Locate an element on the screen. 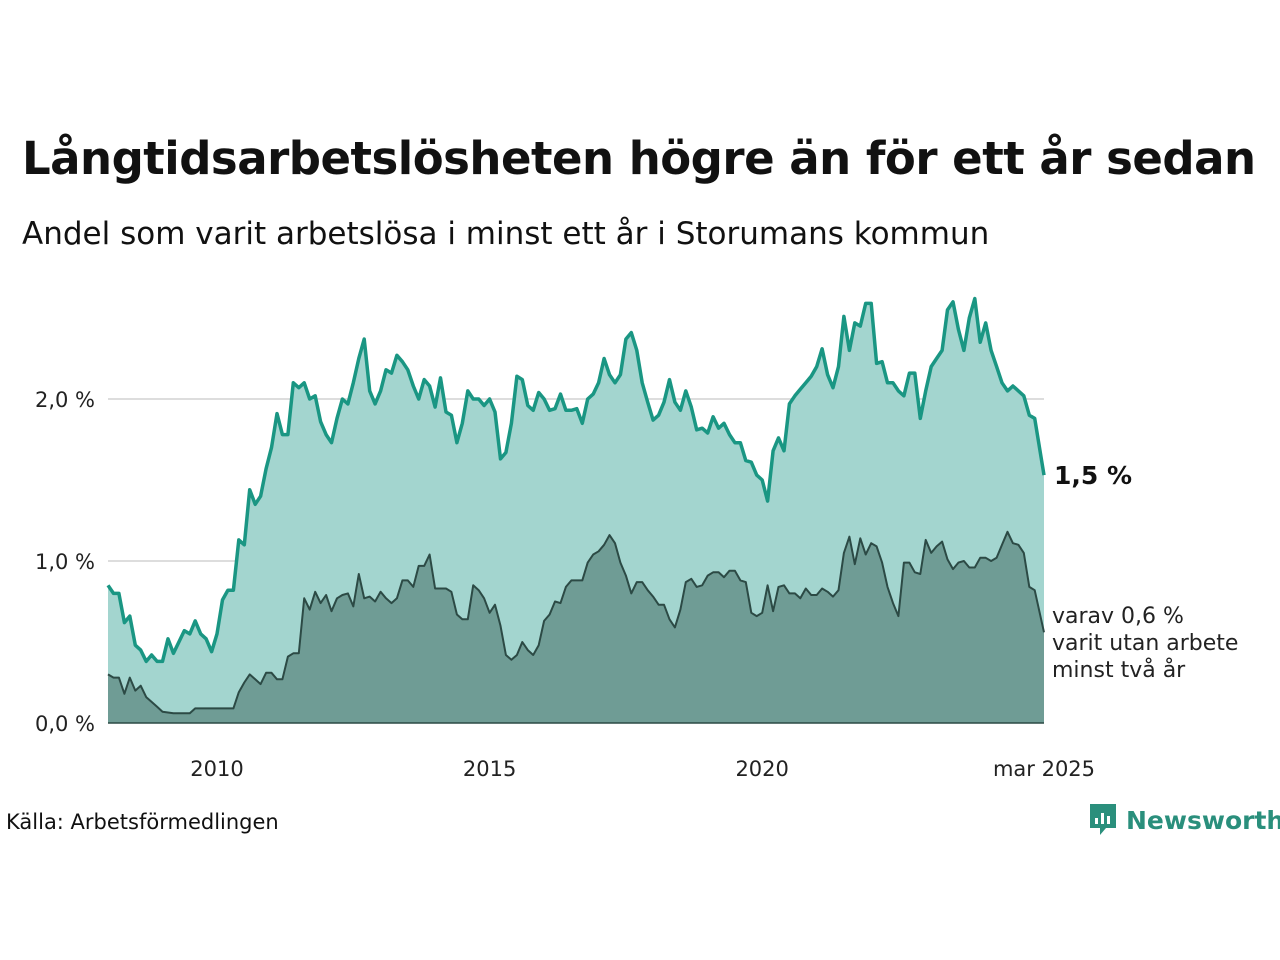 The height and width of the screenshot is (960, 1280). area-minst-tva-ar is located at coordinates (576, 627).